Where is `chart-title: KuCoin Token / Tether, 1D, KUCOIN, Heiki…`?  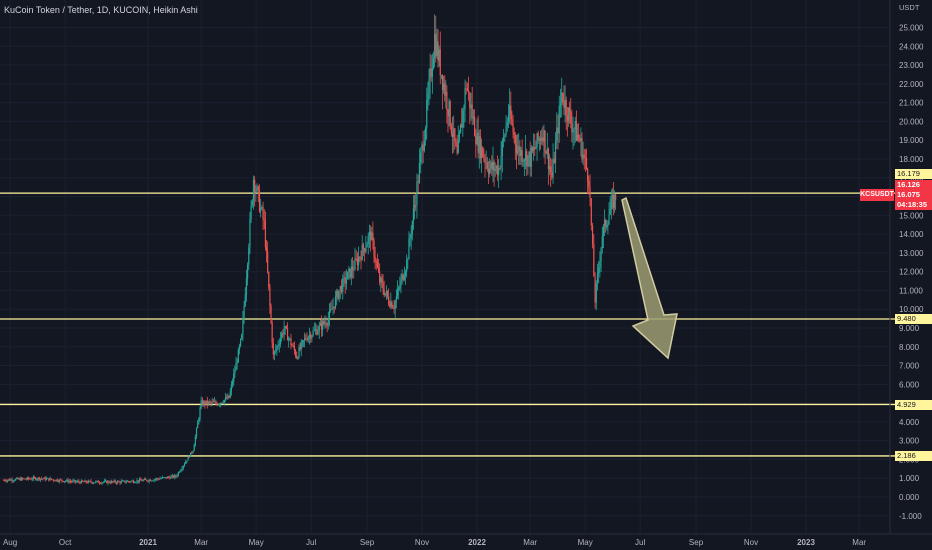
chart-title: KuCoin Token / Tether, 1D, KUCOIN, Heiki… is located at coordinates (101, 10).